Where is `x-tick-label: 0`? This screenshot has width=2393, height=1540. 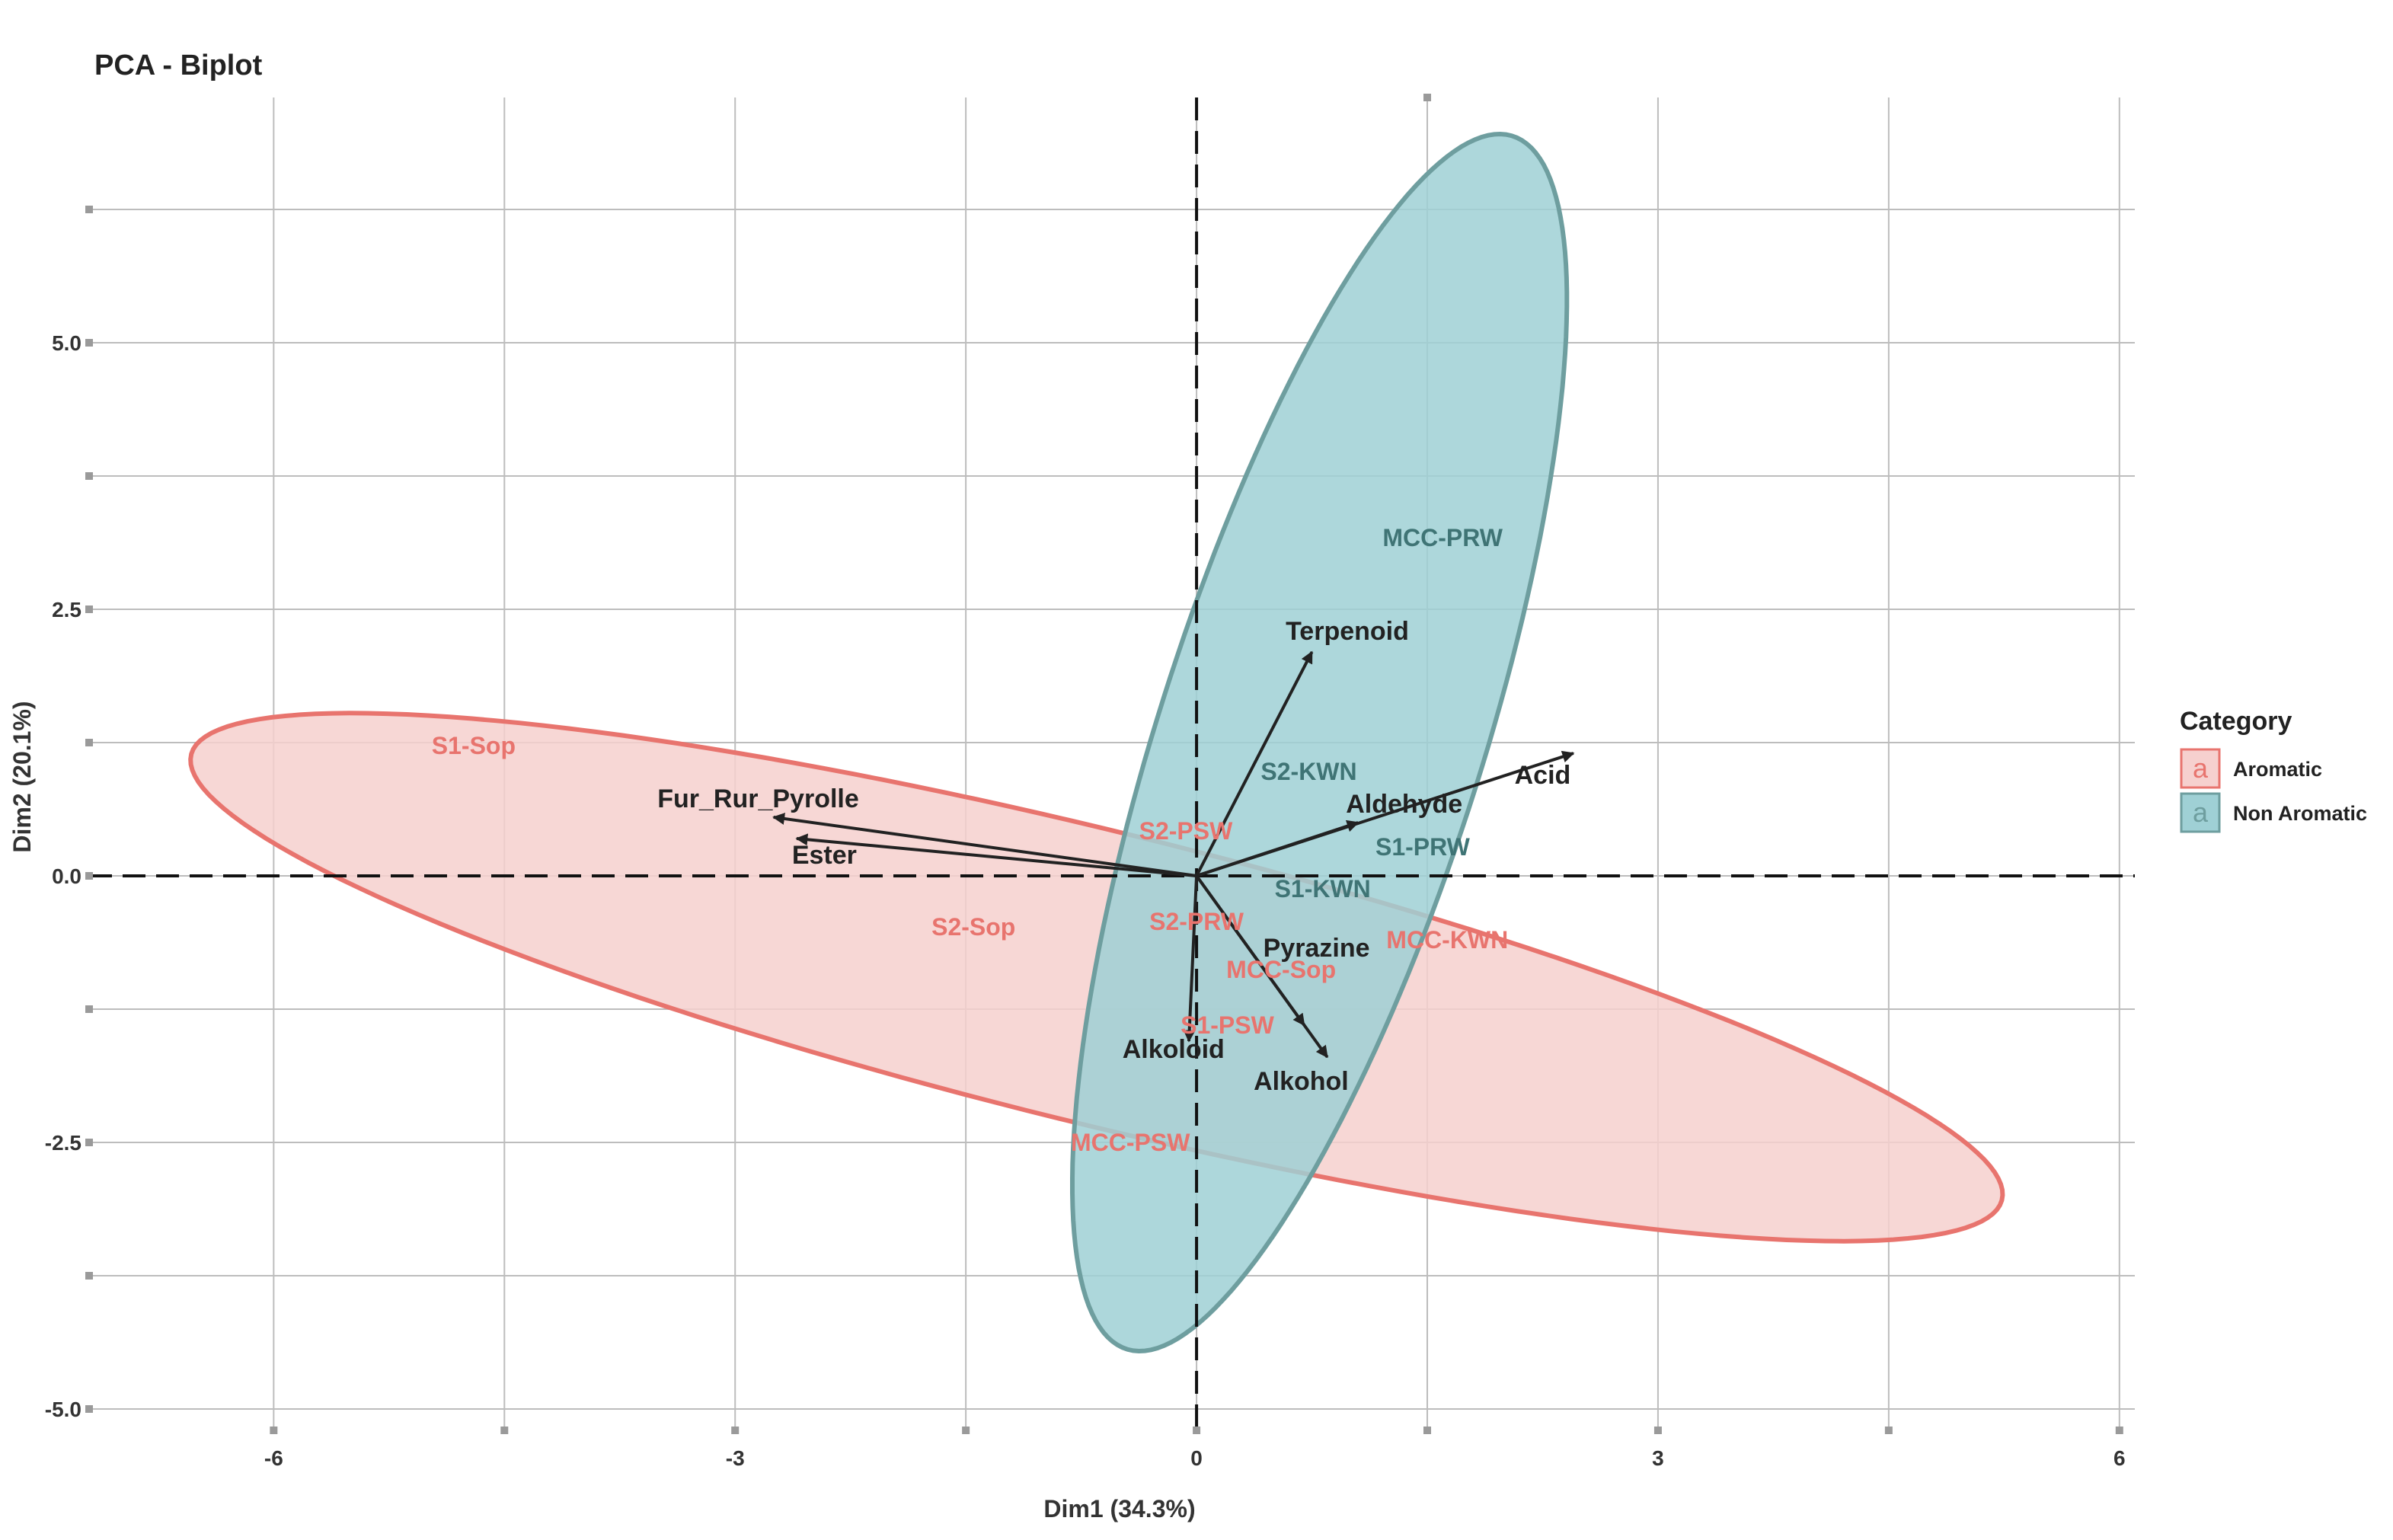 x-tick-label: 0 is located at coordinates (1196, 1458).